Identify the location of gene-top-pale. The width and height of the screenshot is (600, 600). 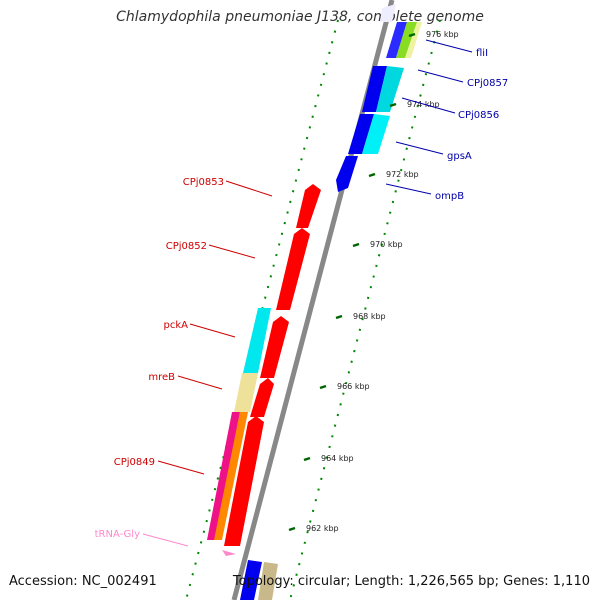
(388, 13).